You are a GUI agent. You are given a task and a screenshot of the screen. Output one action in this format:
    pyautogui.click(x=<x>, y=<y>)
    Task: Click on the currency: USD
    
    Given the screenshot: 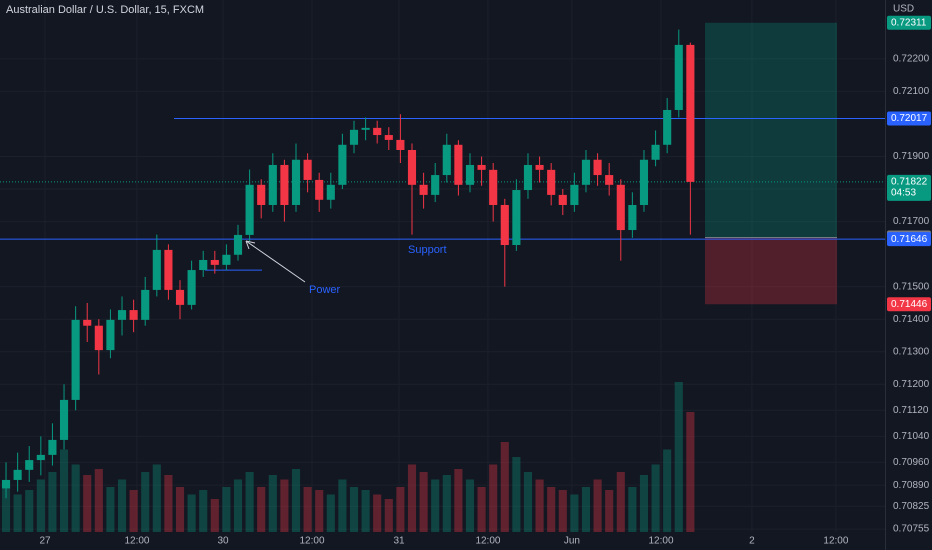 What is the action you would take?
    pyautogui.click(x=903, y=9)
    